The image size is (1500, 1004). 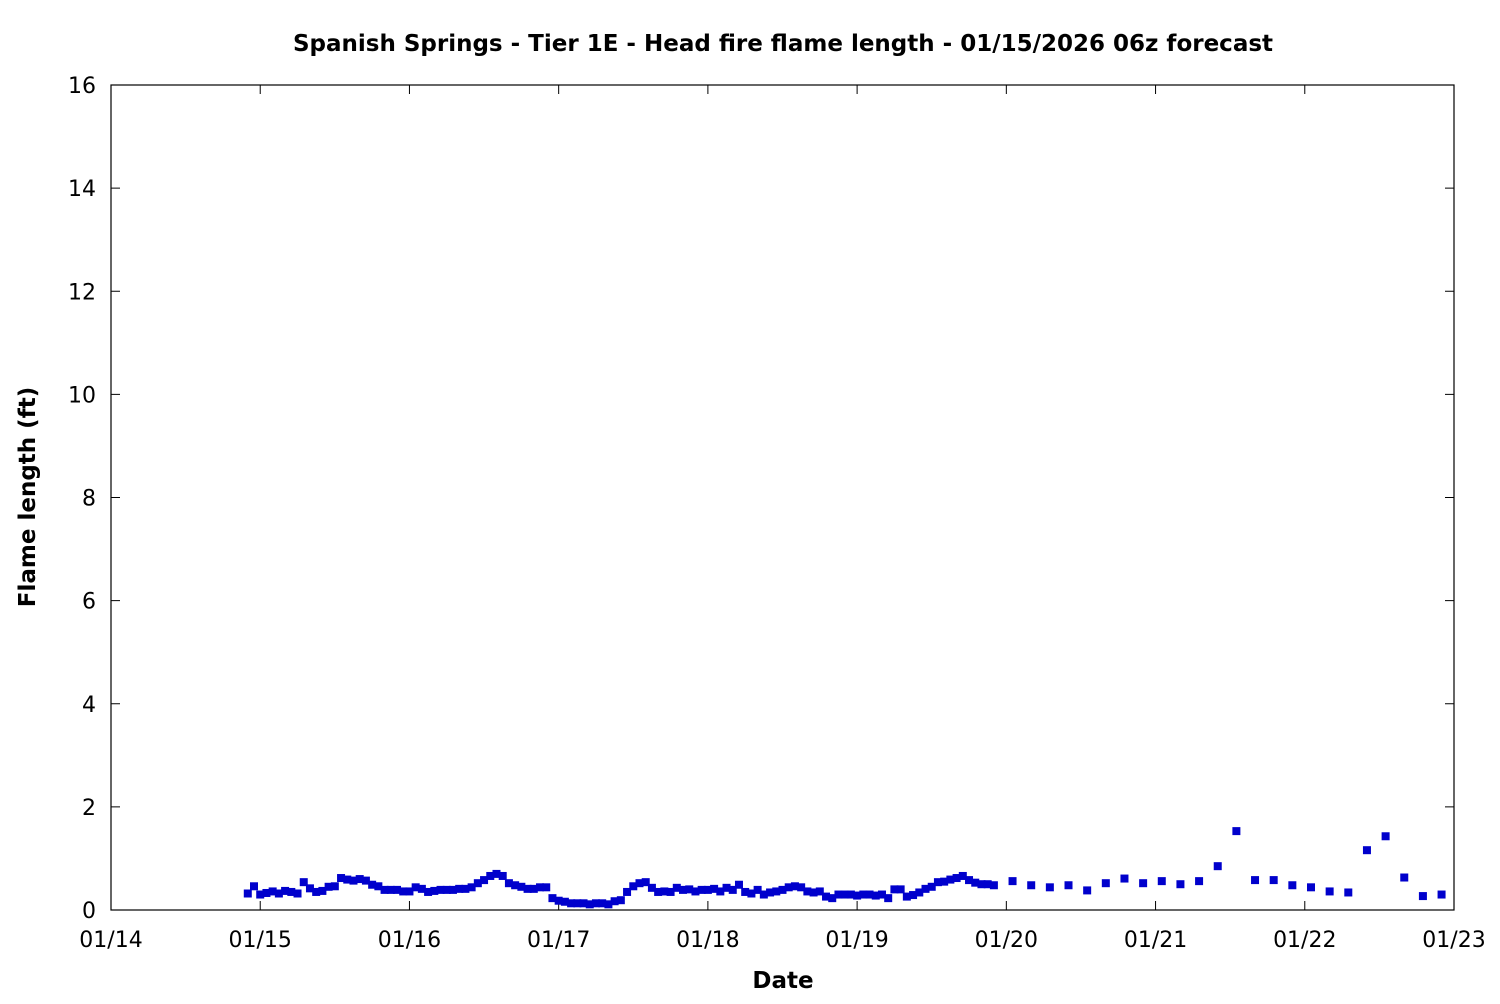 I want to click on x-tick-label: 01/15, so click(x=260, y=940).